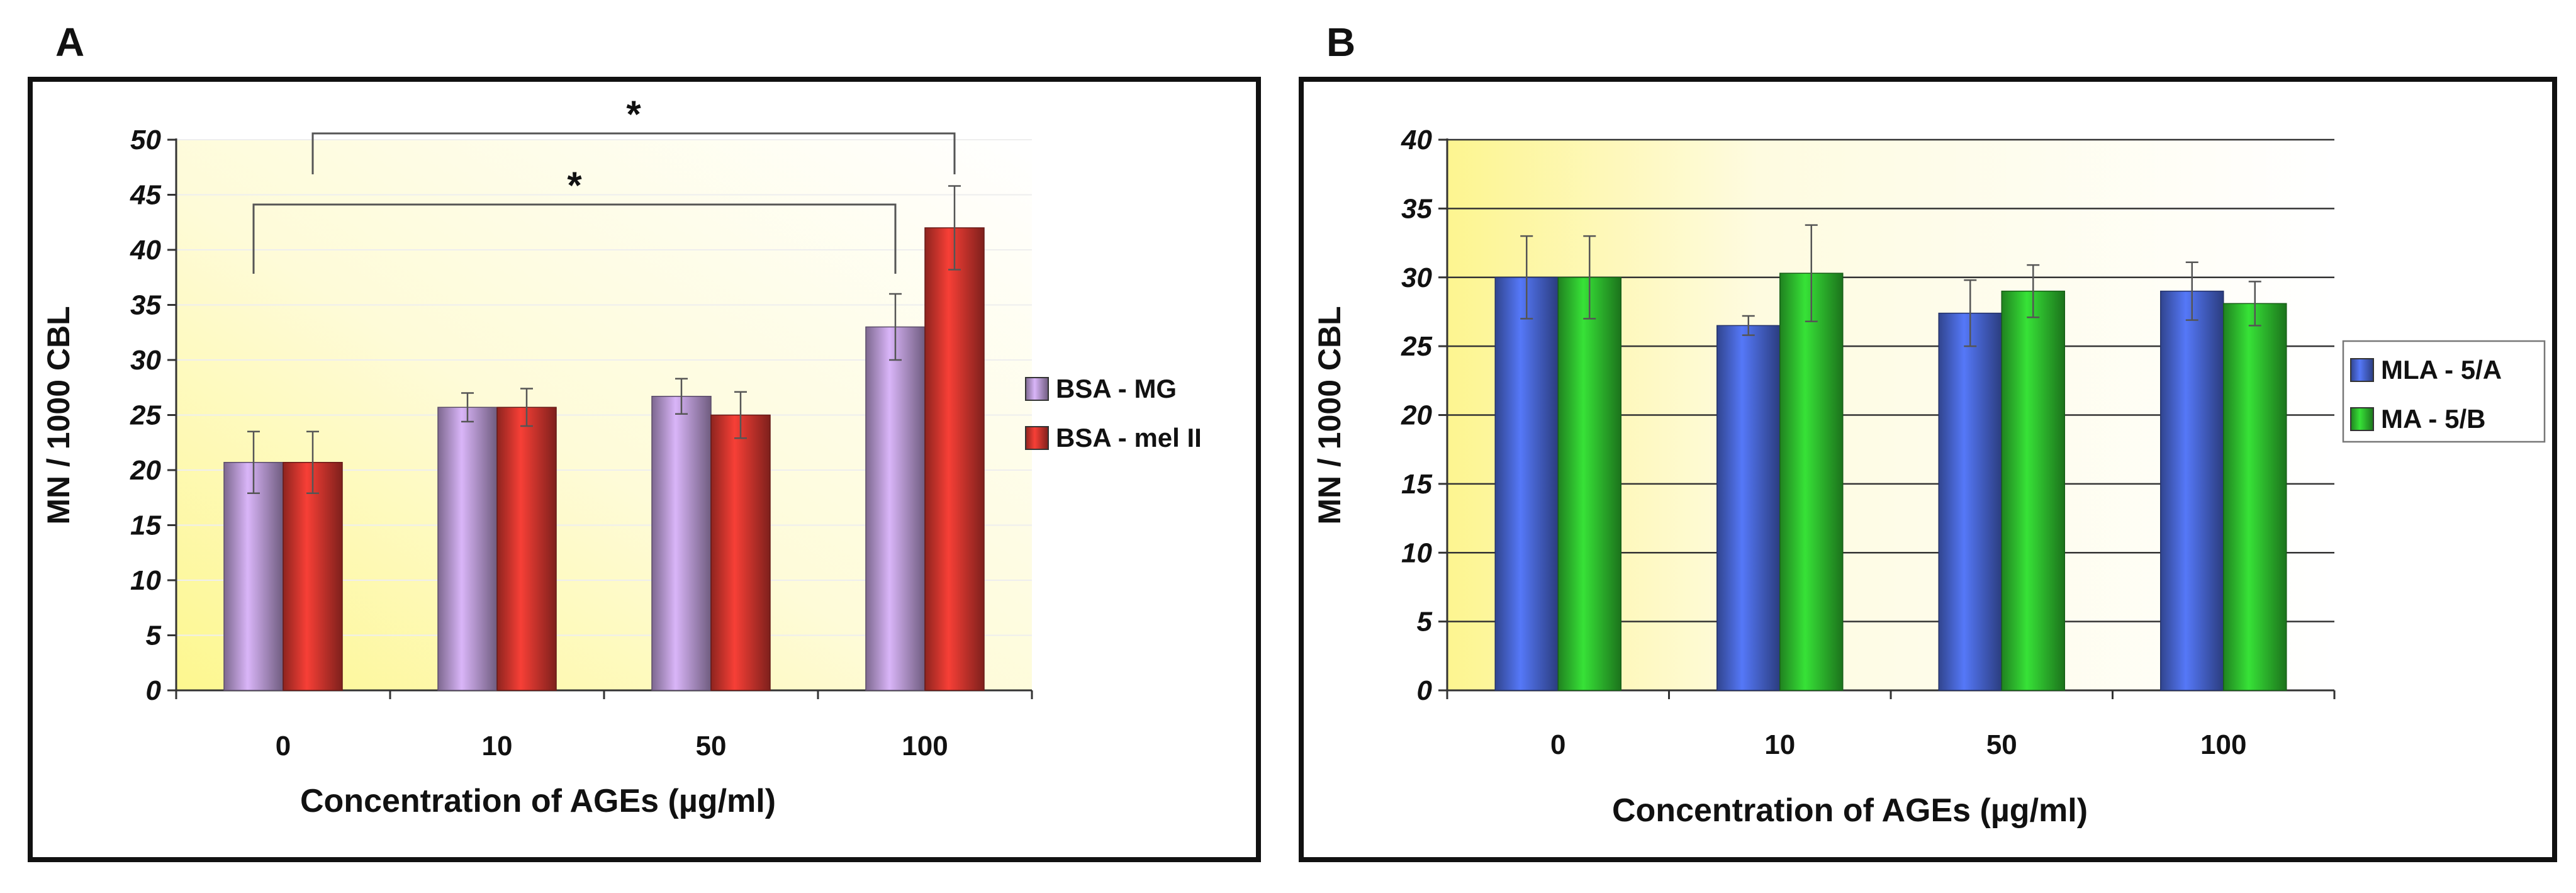 This screenshot has width=2576, height=893. I want to click on panel-label-a: A, so click(70, 42).